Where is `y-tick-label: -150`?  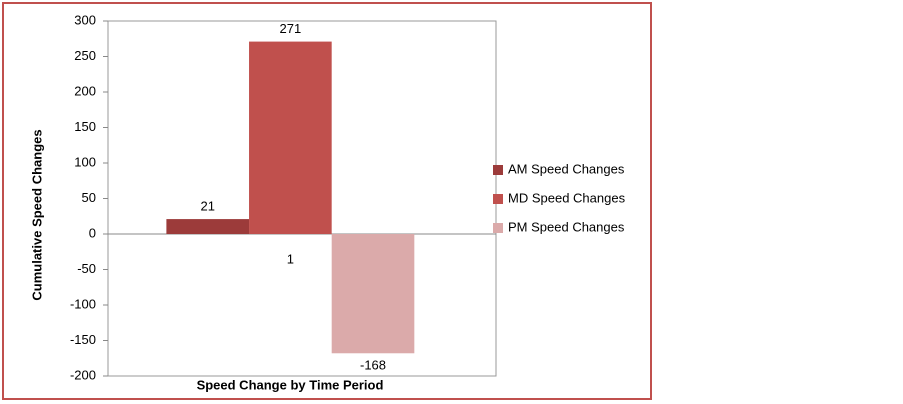
y-tick-label: -150 is located at coordinates (83, 339).